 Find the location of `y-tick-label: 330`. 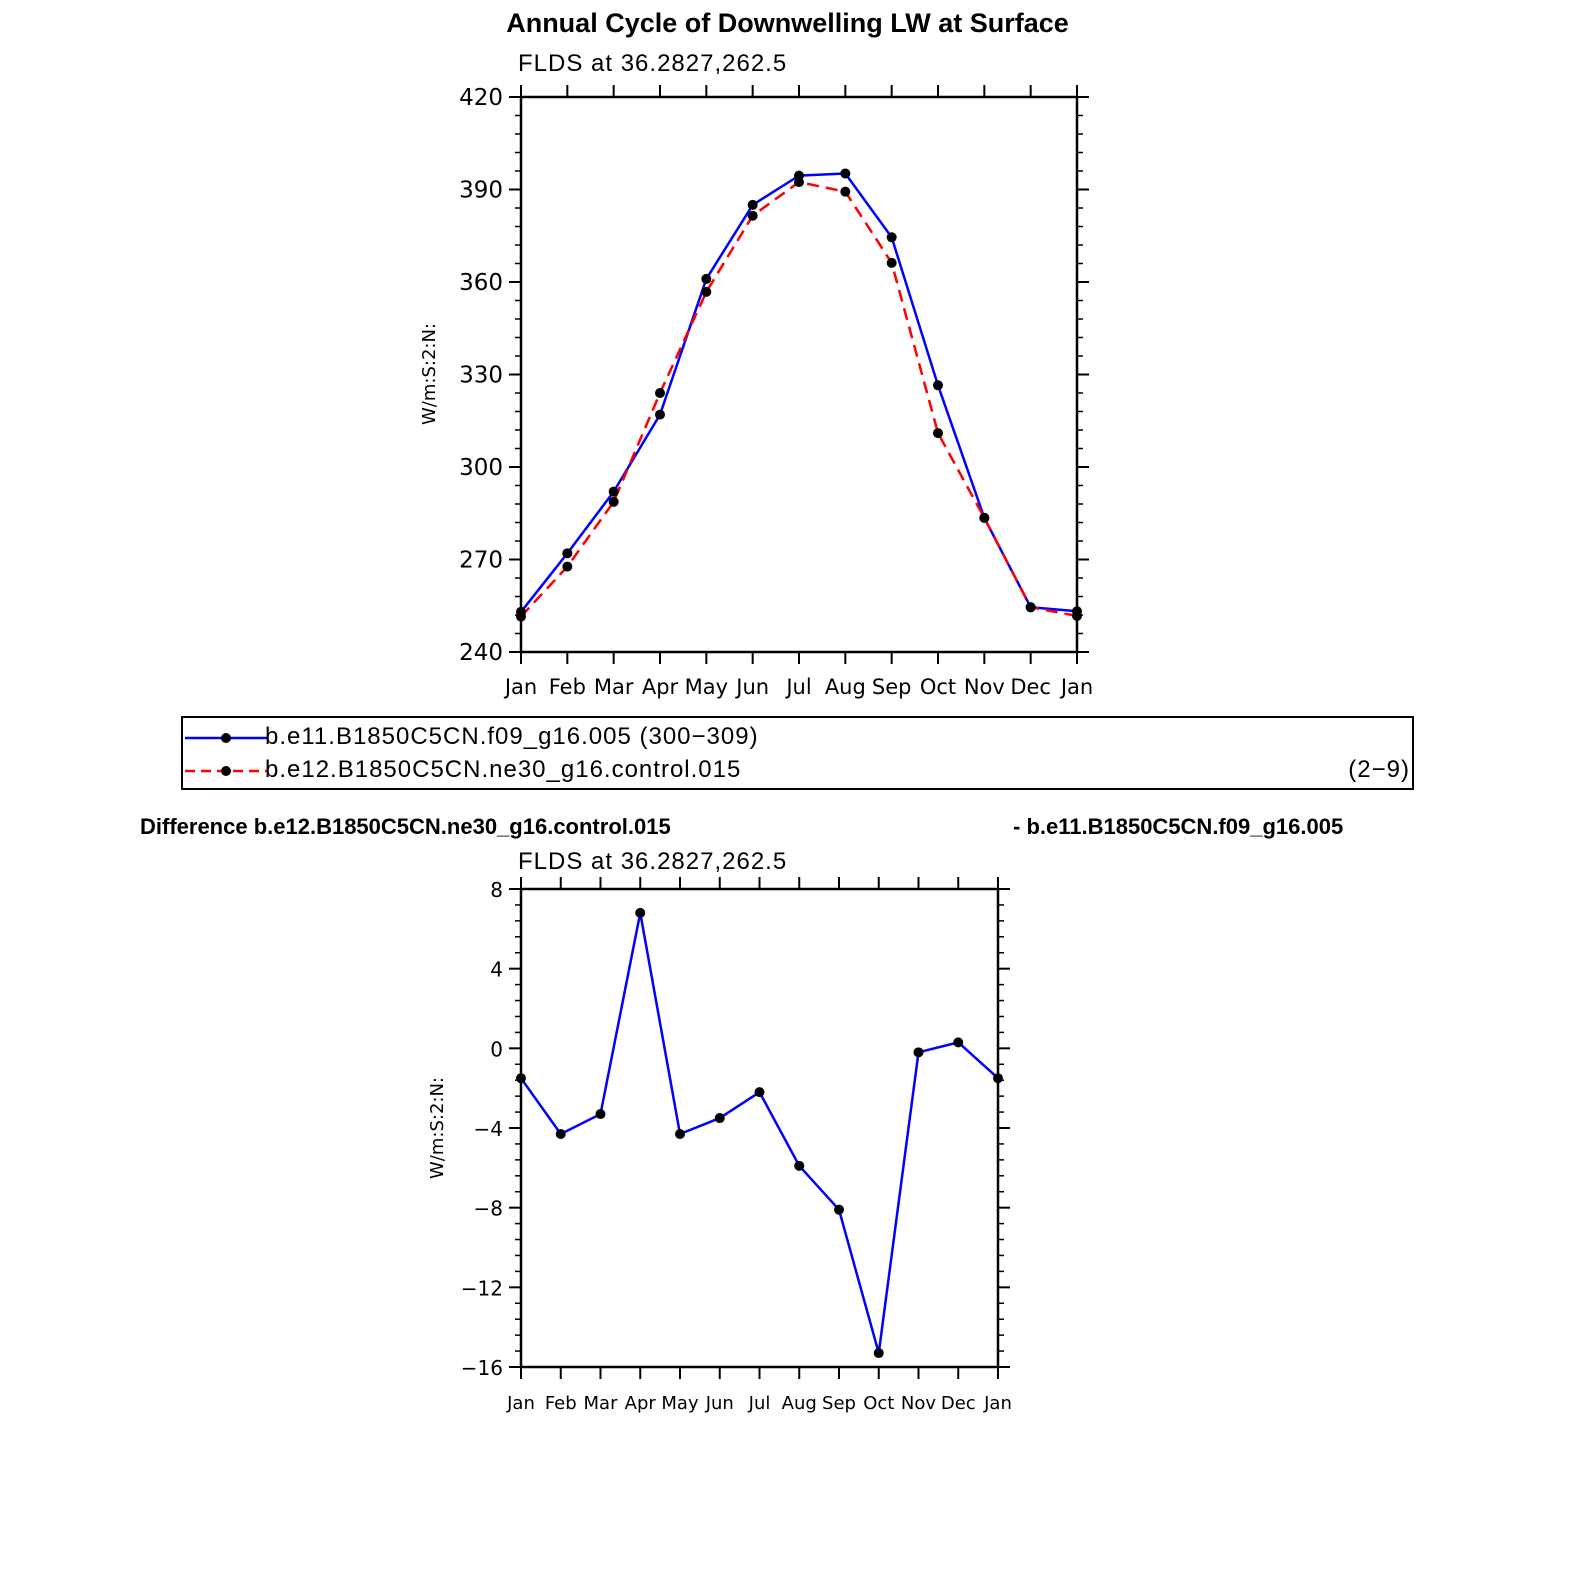

y-tick-label: 330 is located at coordinates (481, 376).